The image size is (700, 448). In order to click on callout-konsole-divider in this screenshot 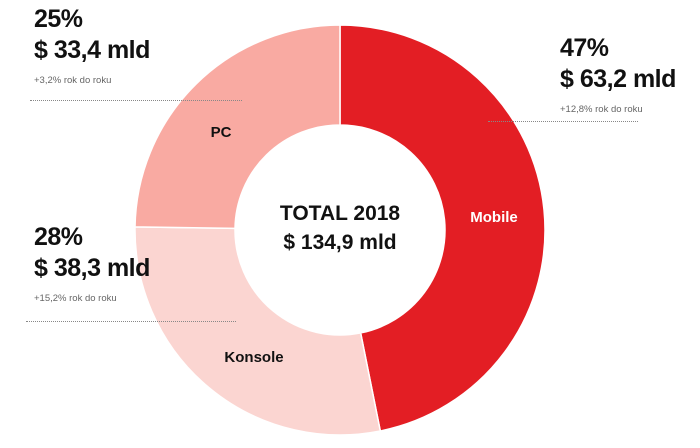, I will do `click(131, 321)`.